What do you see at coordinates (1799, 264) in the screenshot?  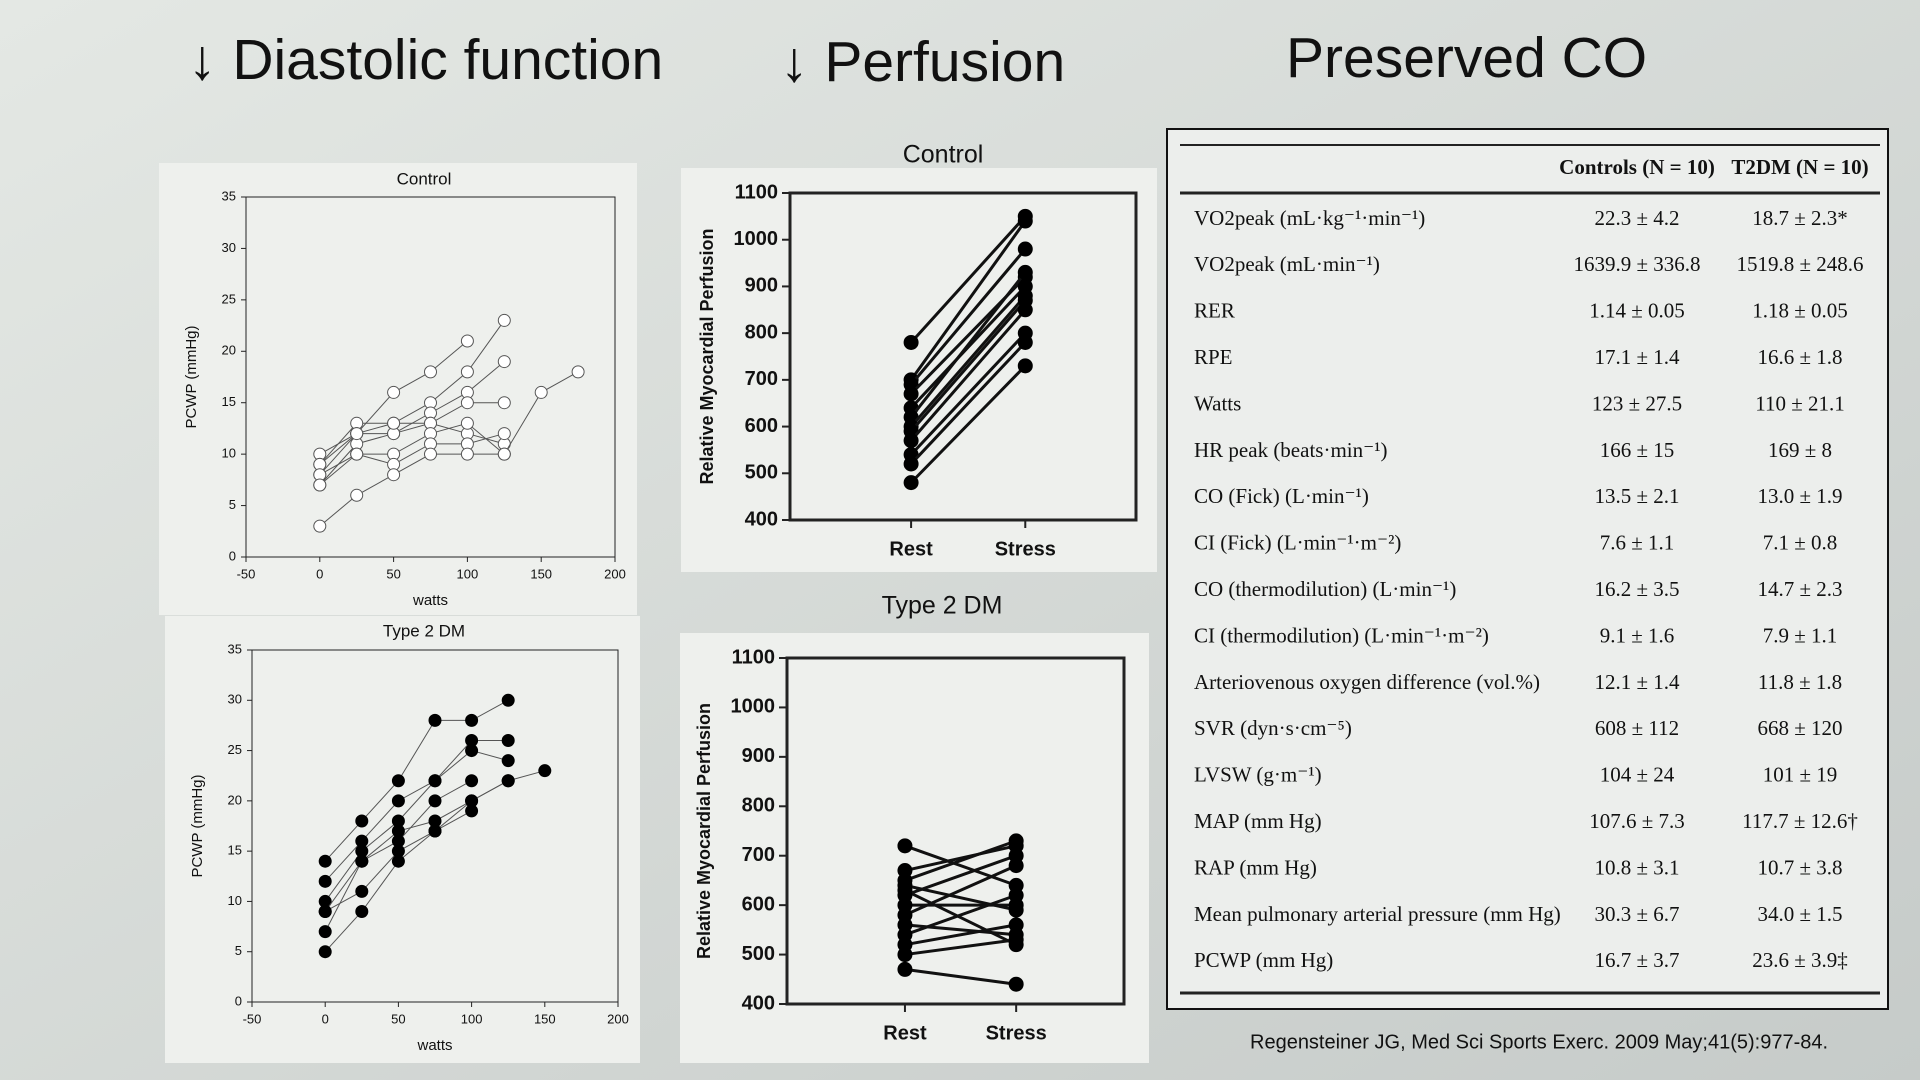 I see `table-cell: 1519.8 ± 248.6` at bounding box center [1799, 264].